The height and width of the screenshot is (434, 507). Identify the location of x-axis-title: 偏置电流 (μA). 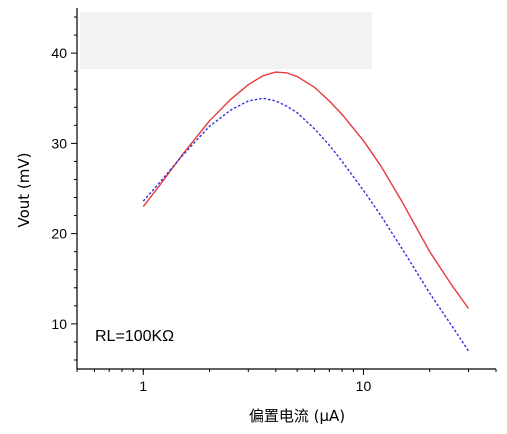
(297, 416).